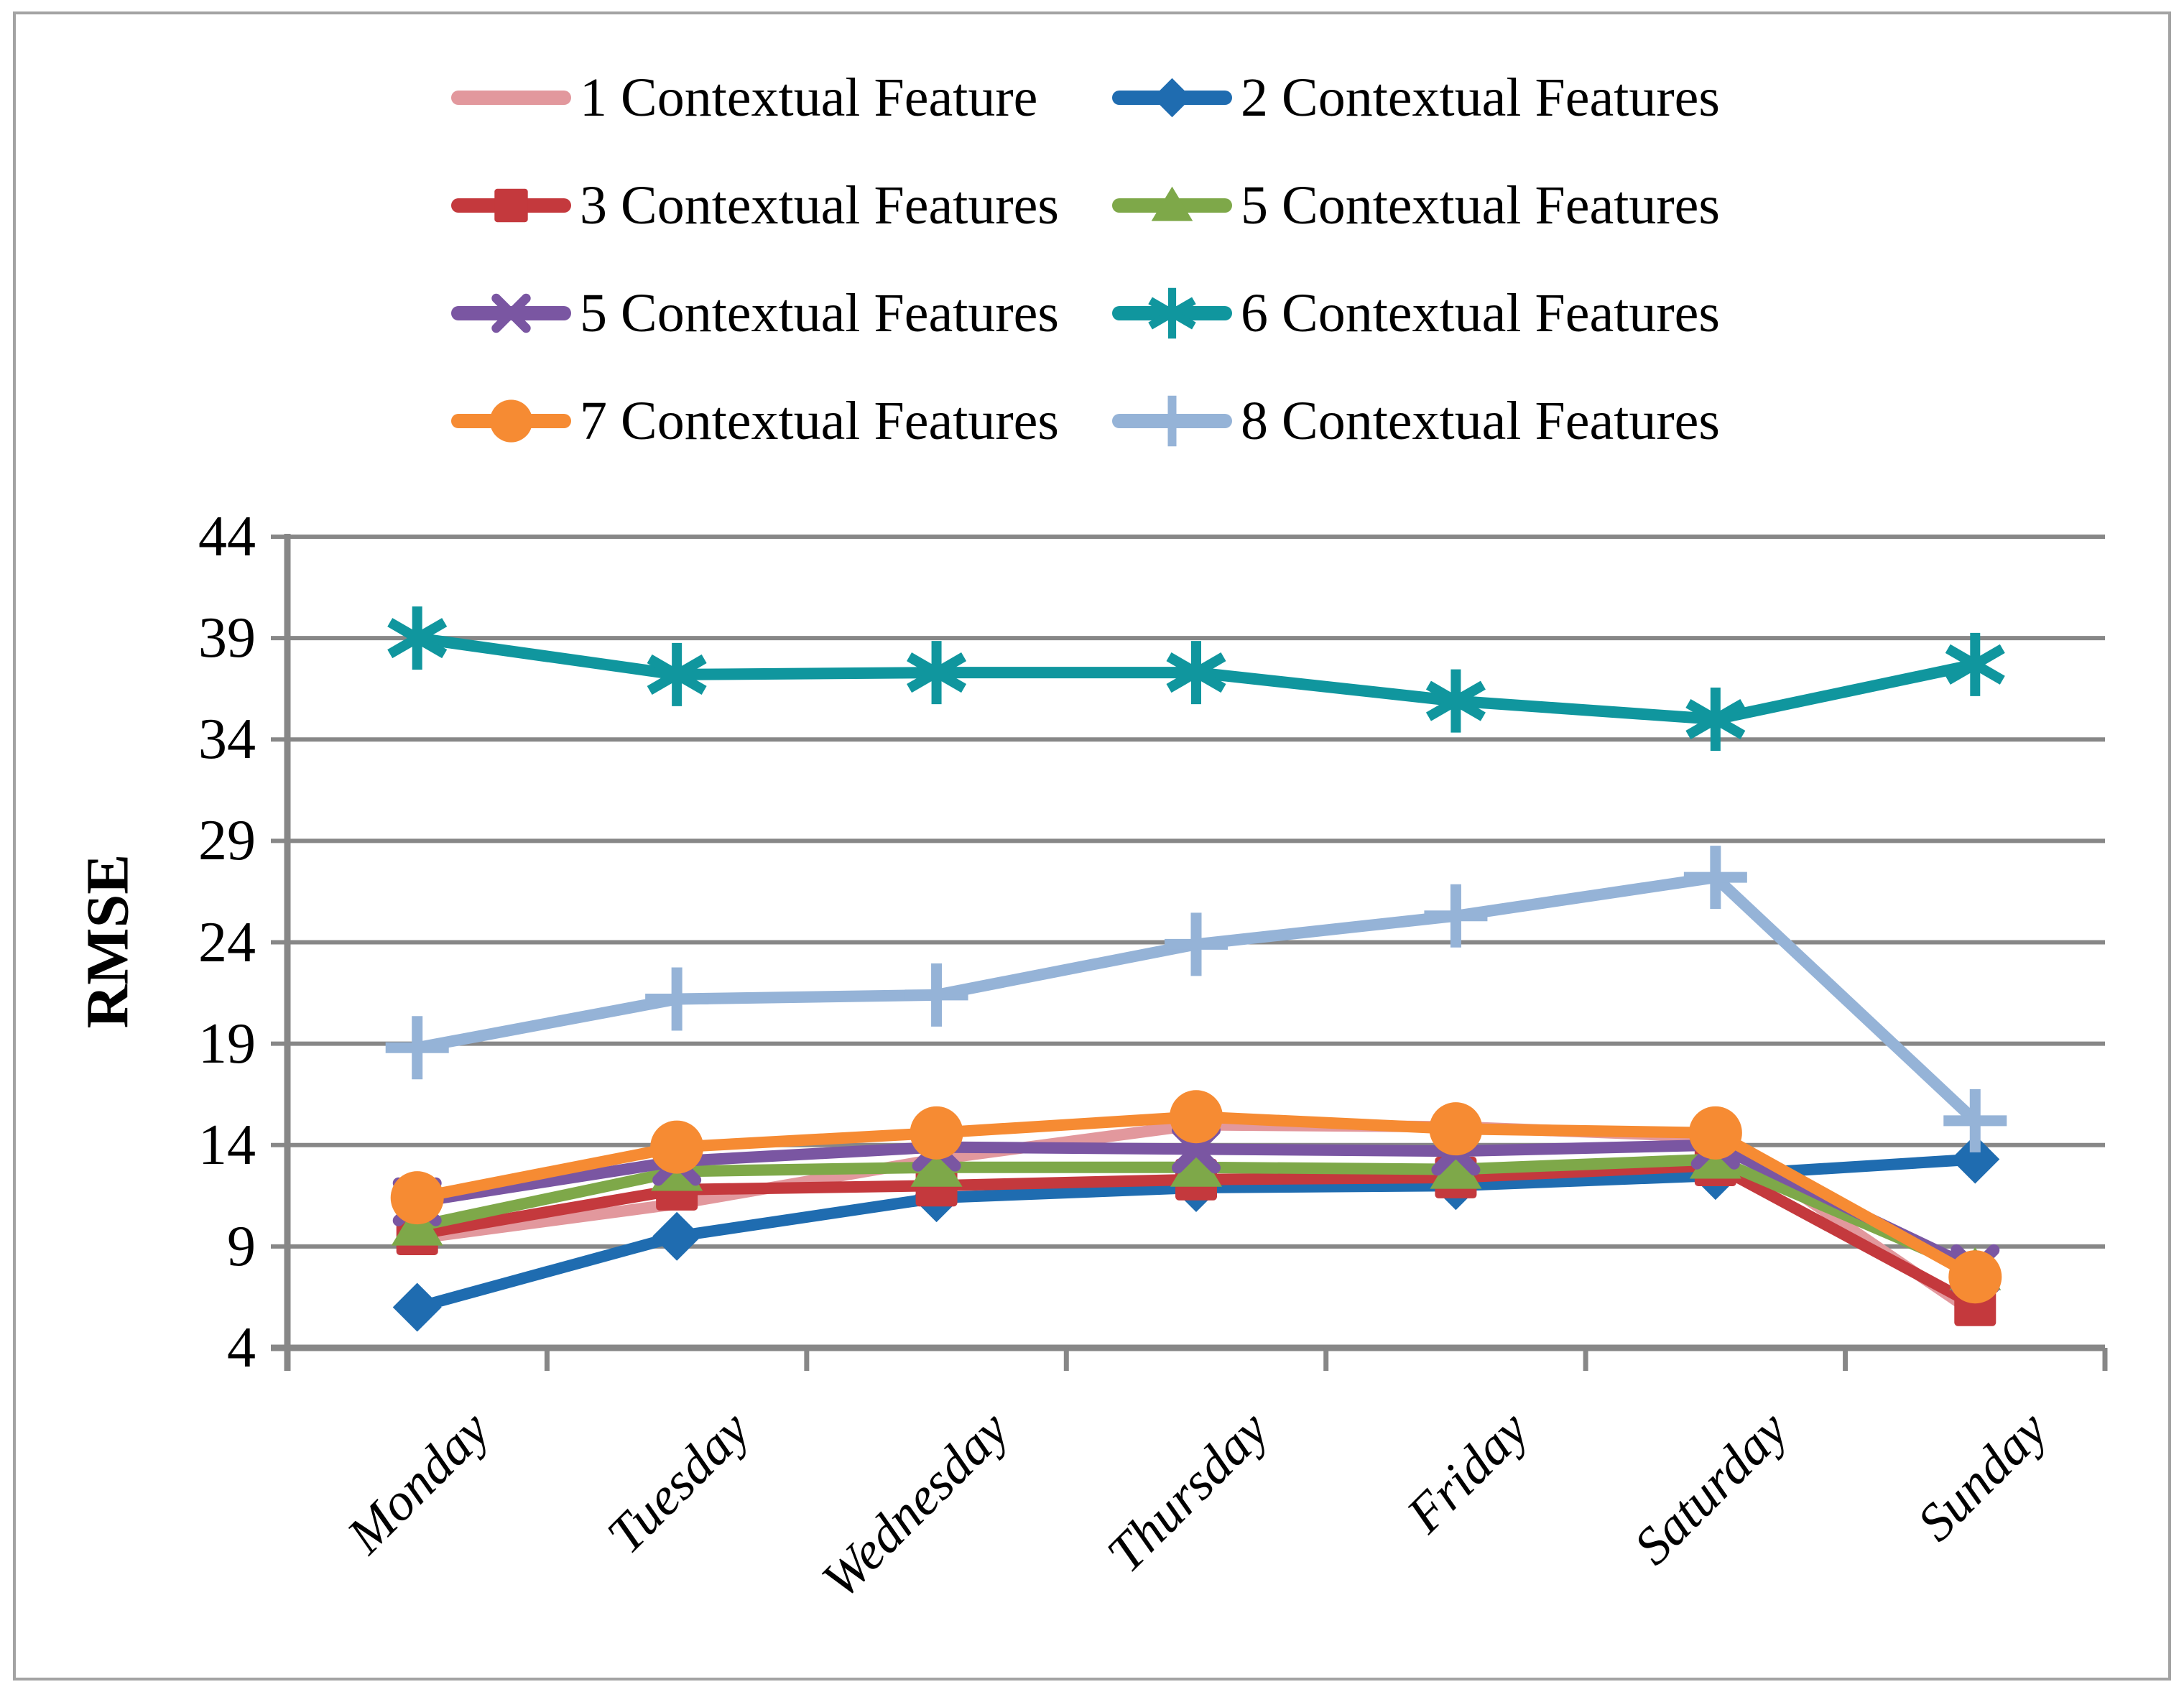  What do you see at coordinates (511, 98) in the screenshot?
I see `legend-sample-none-icon` at bounding box center [511, 98].